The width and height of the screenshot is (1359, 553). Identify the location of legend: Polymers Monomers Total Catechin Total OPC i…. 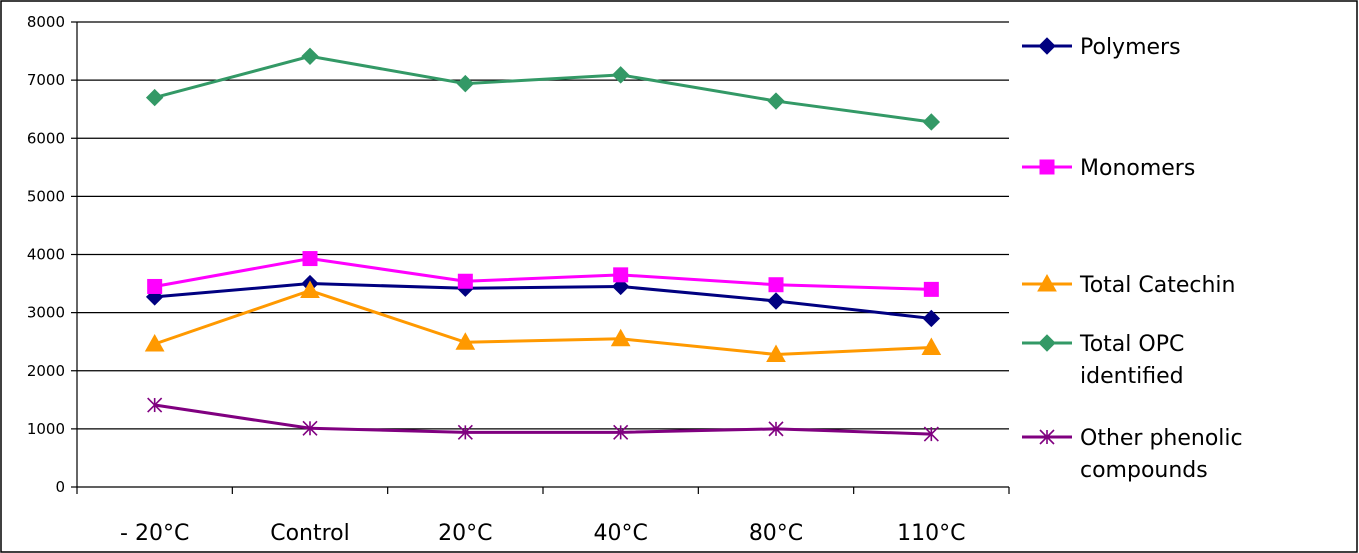
(1132, 259).